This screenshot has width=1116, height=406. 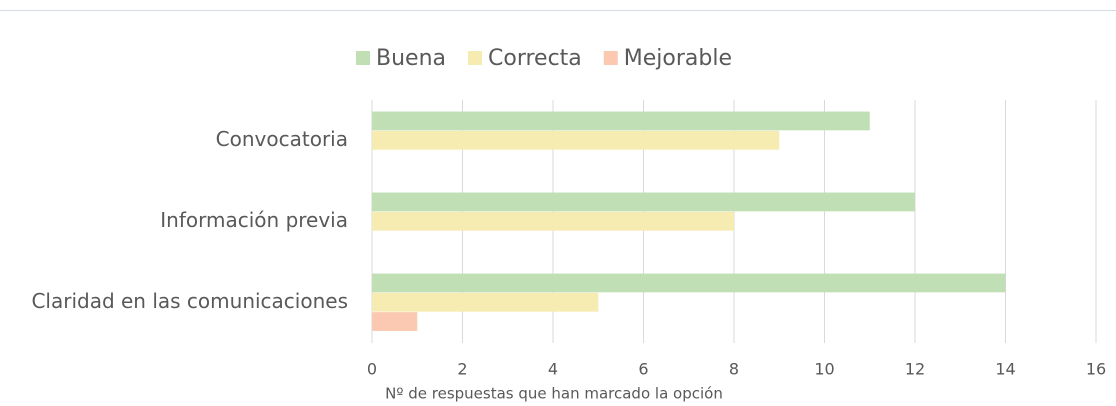 What do you see at coordinates (372, 369) in the screenshot?
I see `x-tick-label: 0` at bounding box center [372, 369].